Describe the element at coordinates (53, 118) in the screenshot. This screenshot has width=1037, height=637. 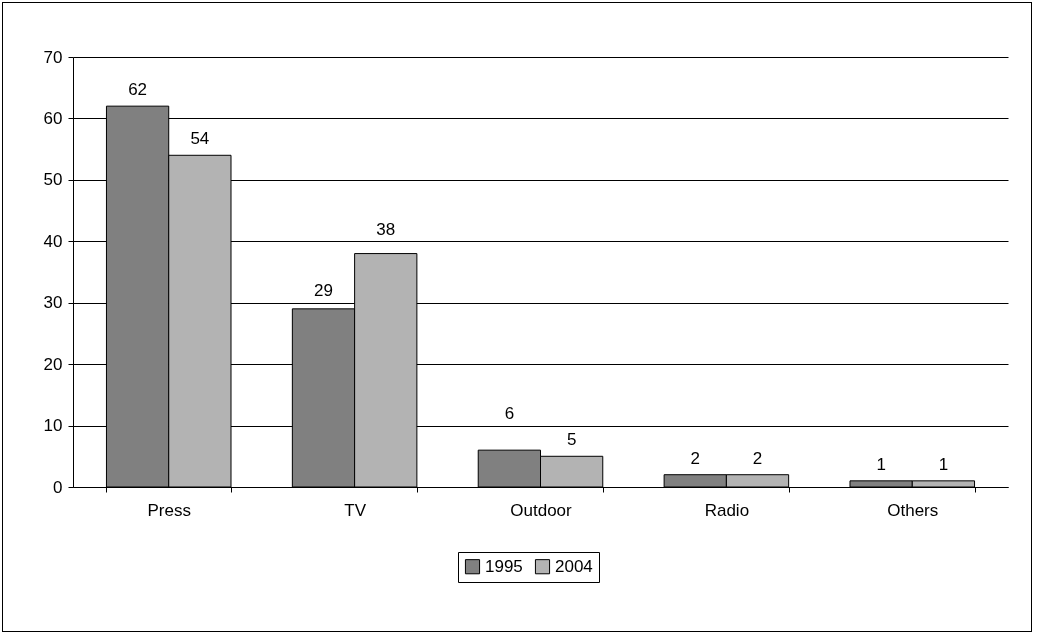
I see `y-tick-label: 60` at that location.